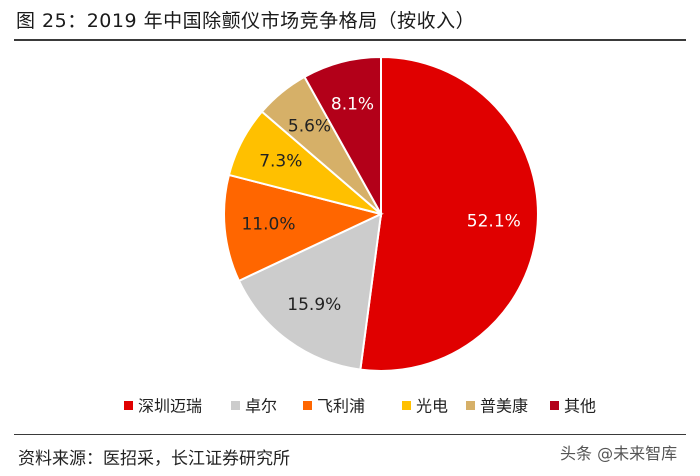  Describe the element at coordinates (341, 406) in the screenshot. I see `legend-label-2: 飞利浦` at that location.